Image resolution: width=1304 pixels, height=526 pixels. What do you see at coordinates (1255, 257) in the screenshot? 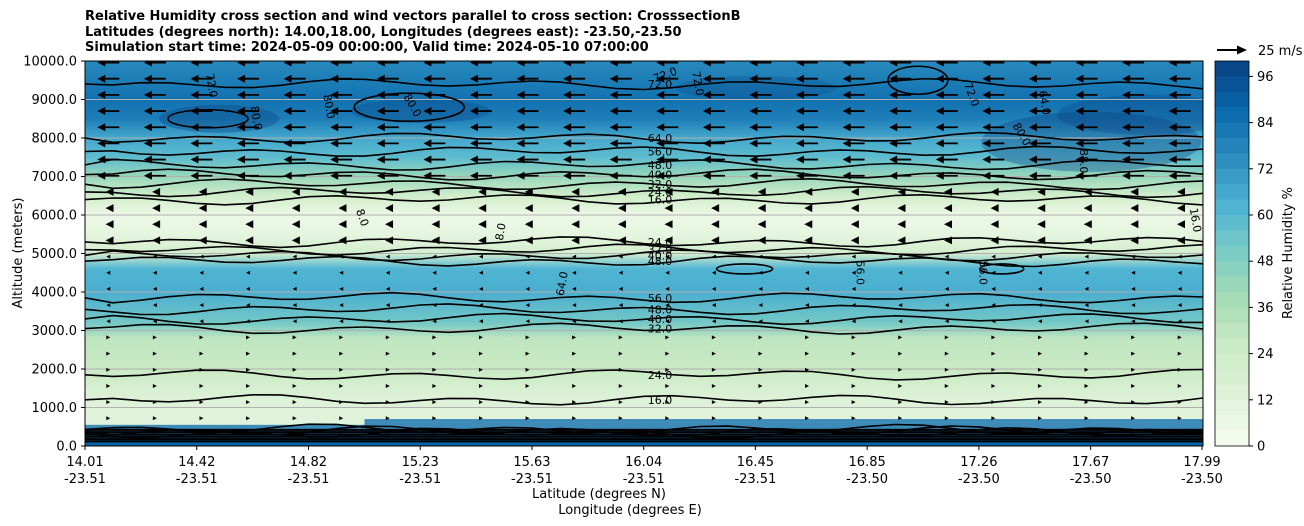
I see `colorbar: 0 12 24 36 48 60 72 84 96 Relative Humidity %` at bounding box center [1255, 257].